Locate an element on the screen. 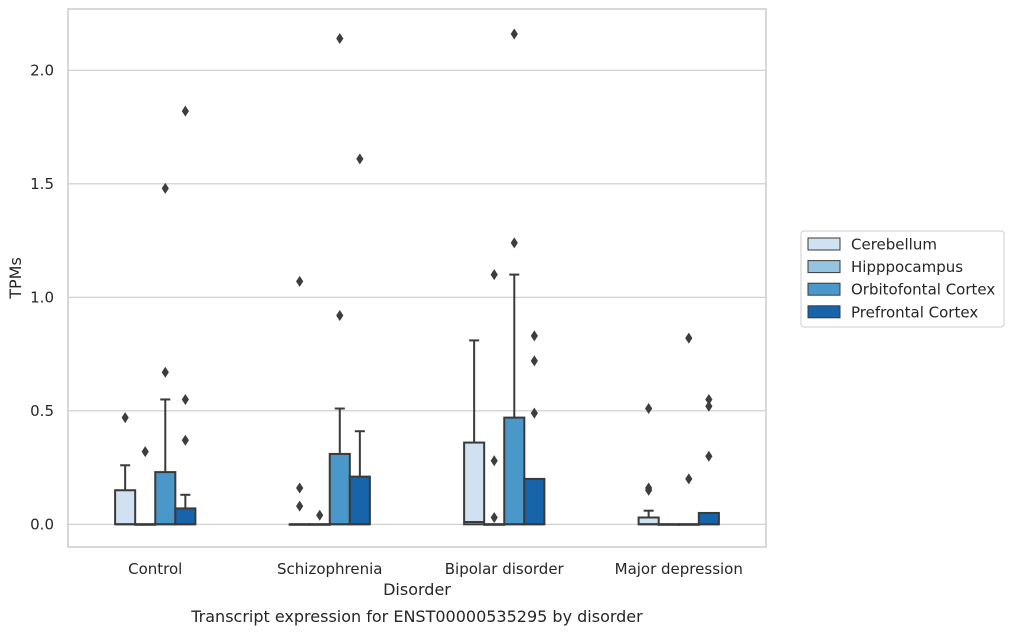 The image size is (1014, 634). x-axis-title: Disorder is located at coordinates (417, 589).